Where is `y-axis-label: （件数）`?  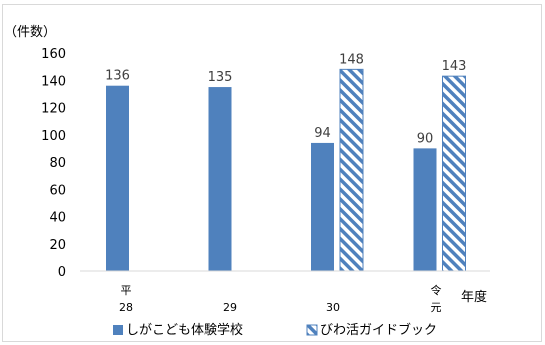 y-axis-label: （件数） is located at coordinates (30, 32).